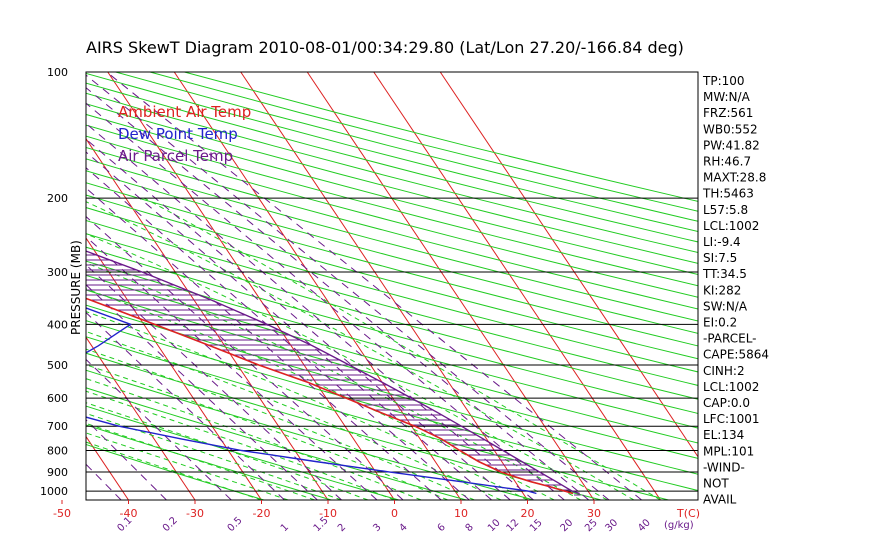 The width and height of the screenshot is (870, 560). What do you see at coordinates (175, 156) in the screenshot?
I see `legend-entry: Air Parcel Temp` at bounding box center [175, 156].